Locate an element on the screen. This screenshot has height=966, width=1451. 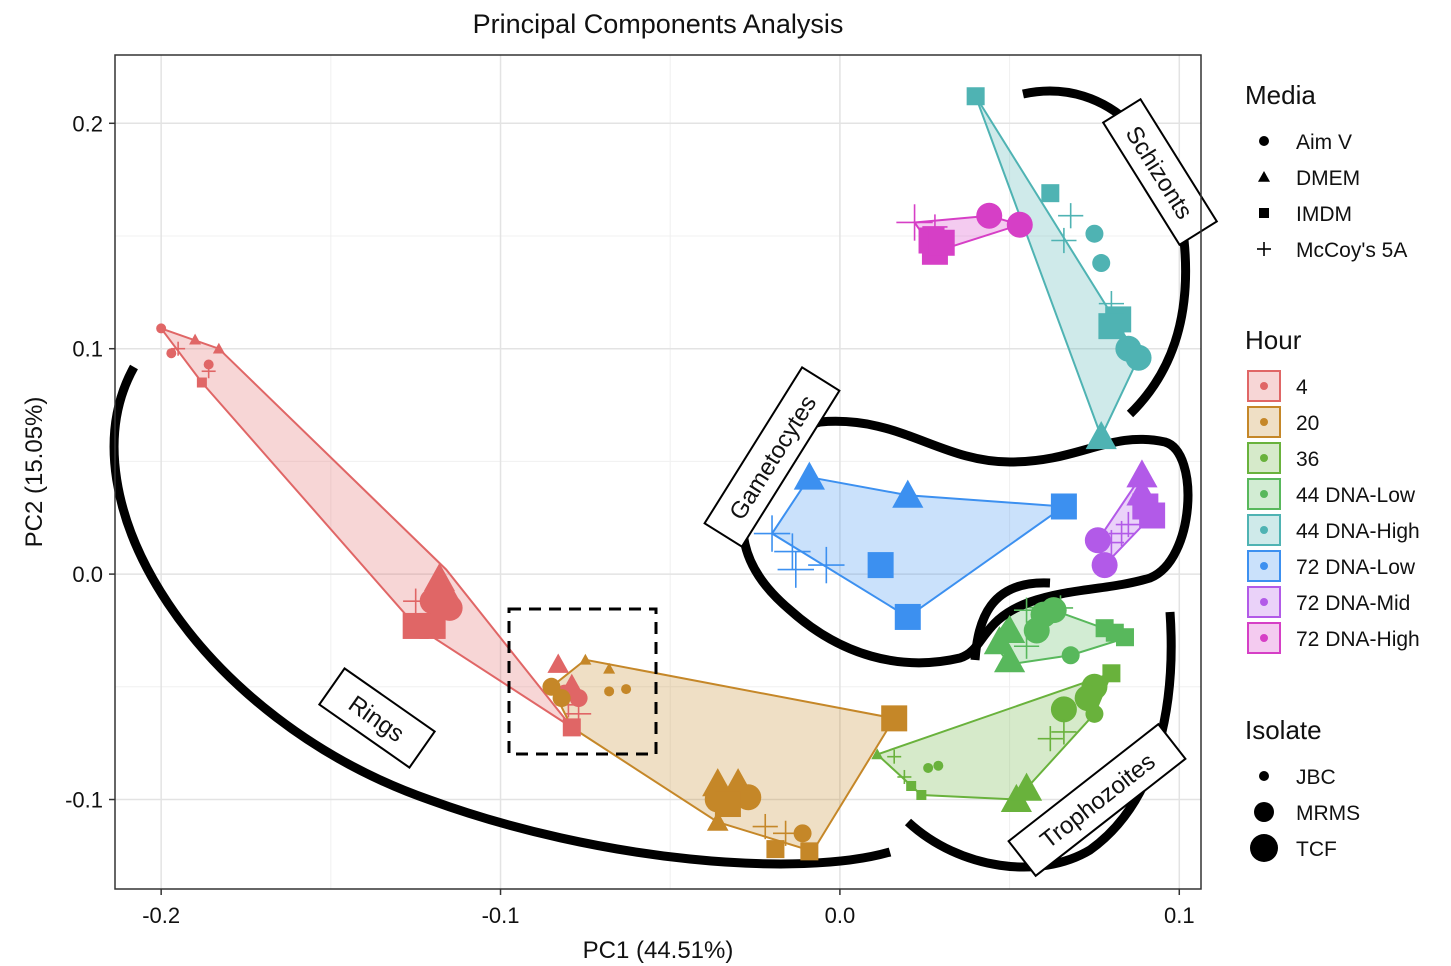
chart-title: Principal Components Analysis is located at coordinates (658, 24).